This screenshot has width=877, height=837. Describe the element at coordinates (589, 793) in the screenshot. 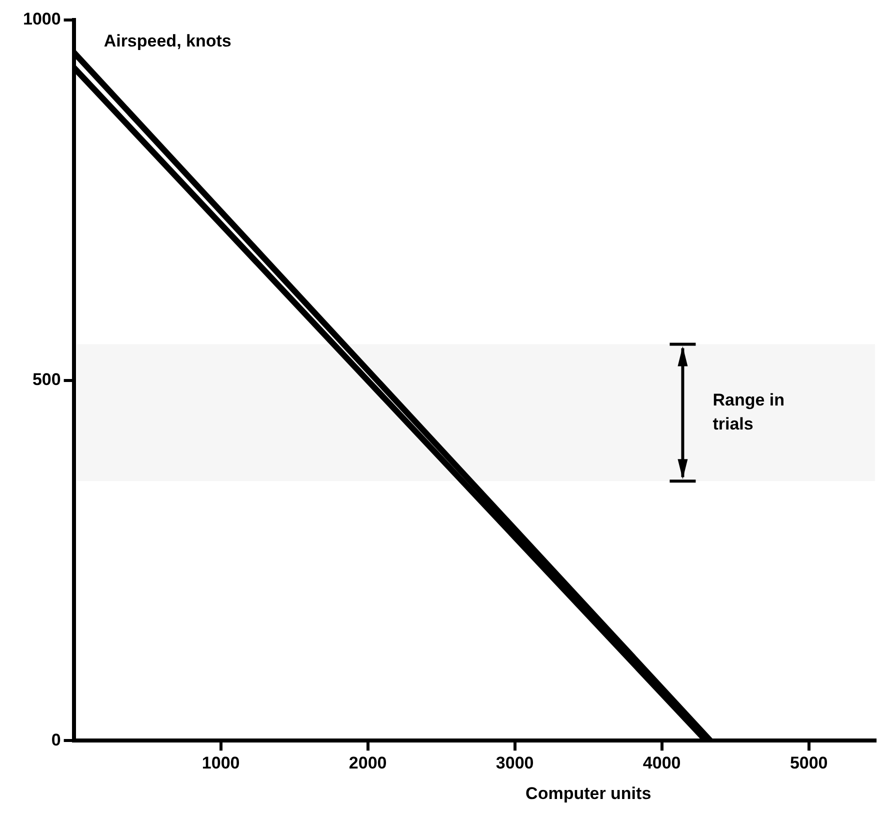

I see `x-axis-title: Computer units` at that location.